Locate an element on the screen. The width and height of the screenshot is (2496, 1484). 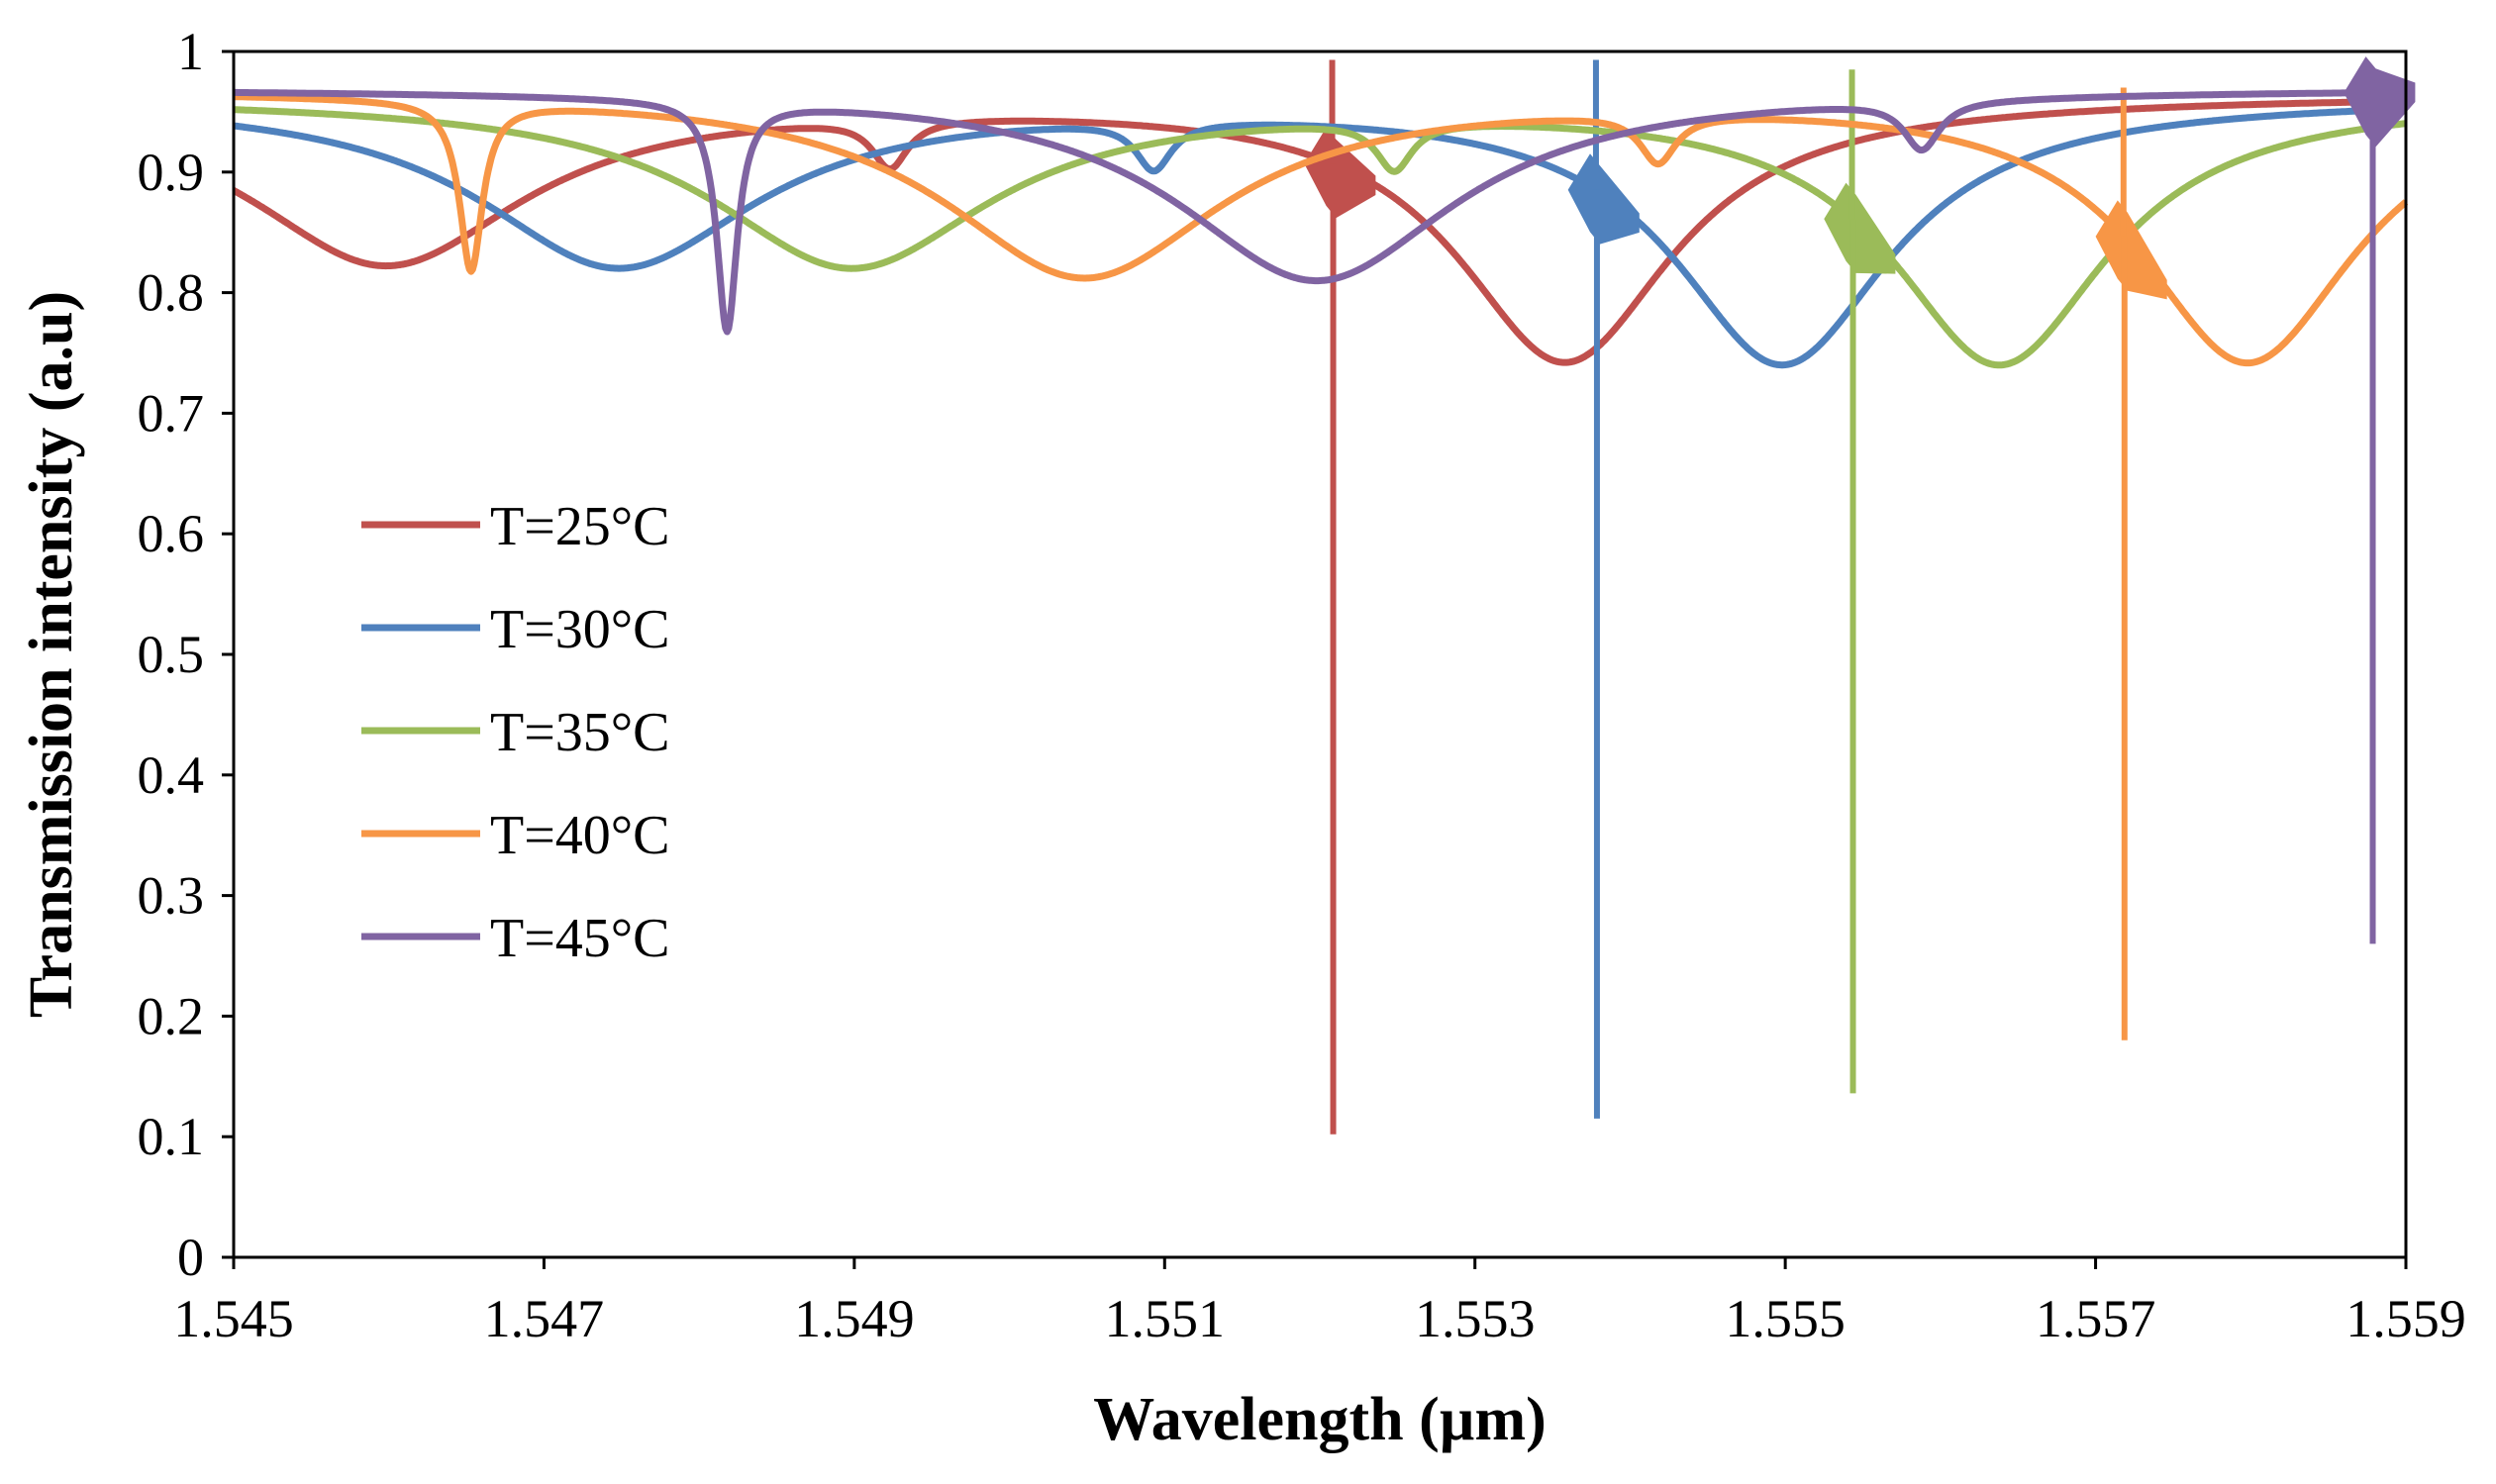
y-tick-label: 0.7 is located at coordinates (171, 413).